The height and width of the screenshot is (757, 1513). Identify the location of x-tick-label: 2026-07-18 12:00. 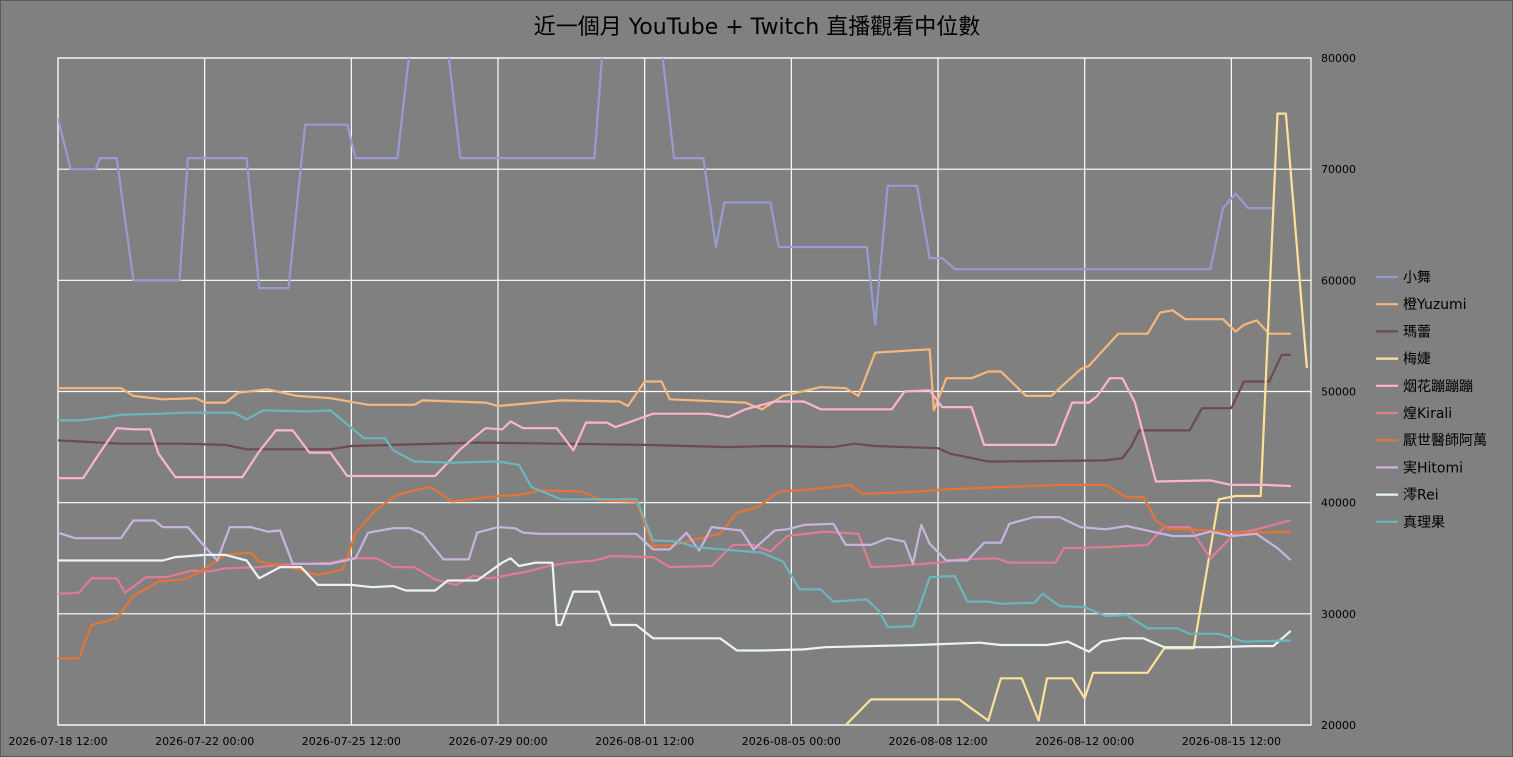
(57, 741).